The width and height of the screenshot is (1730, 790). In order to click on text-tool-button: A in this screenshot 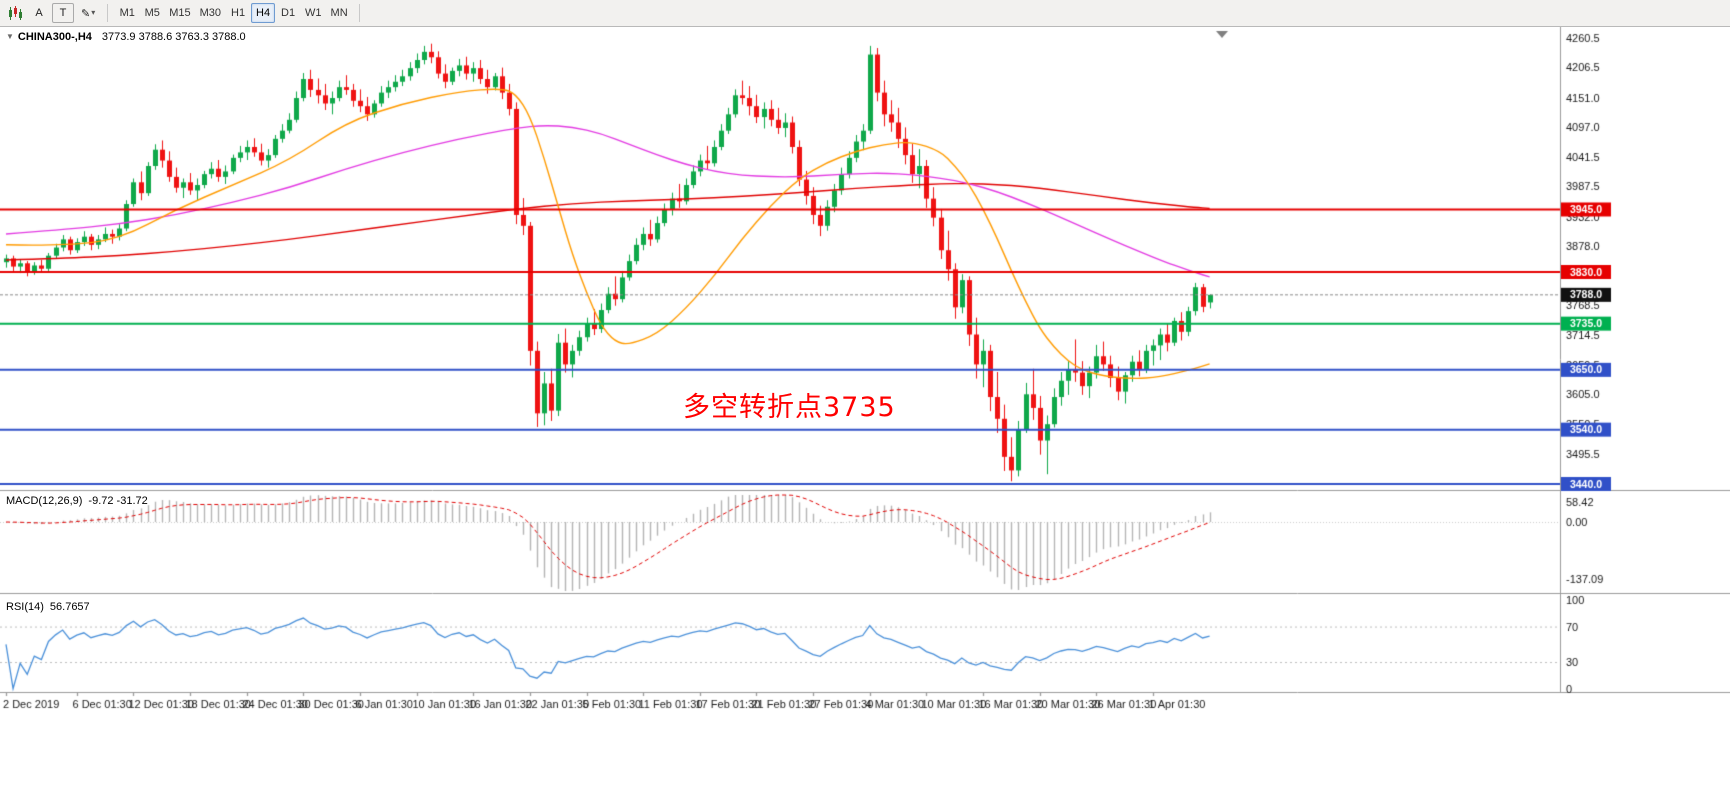, I will do `click(39, 13)`.